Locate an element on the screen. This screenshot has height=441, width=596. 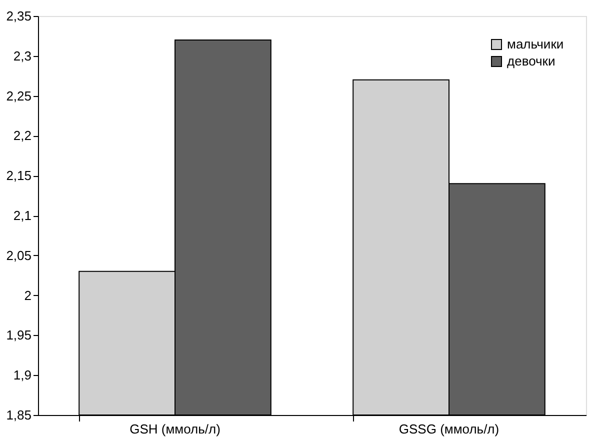
y-tick-label: 2,25 is located at coordinates (19, 96).